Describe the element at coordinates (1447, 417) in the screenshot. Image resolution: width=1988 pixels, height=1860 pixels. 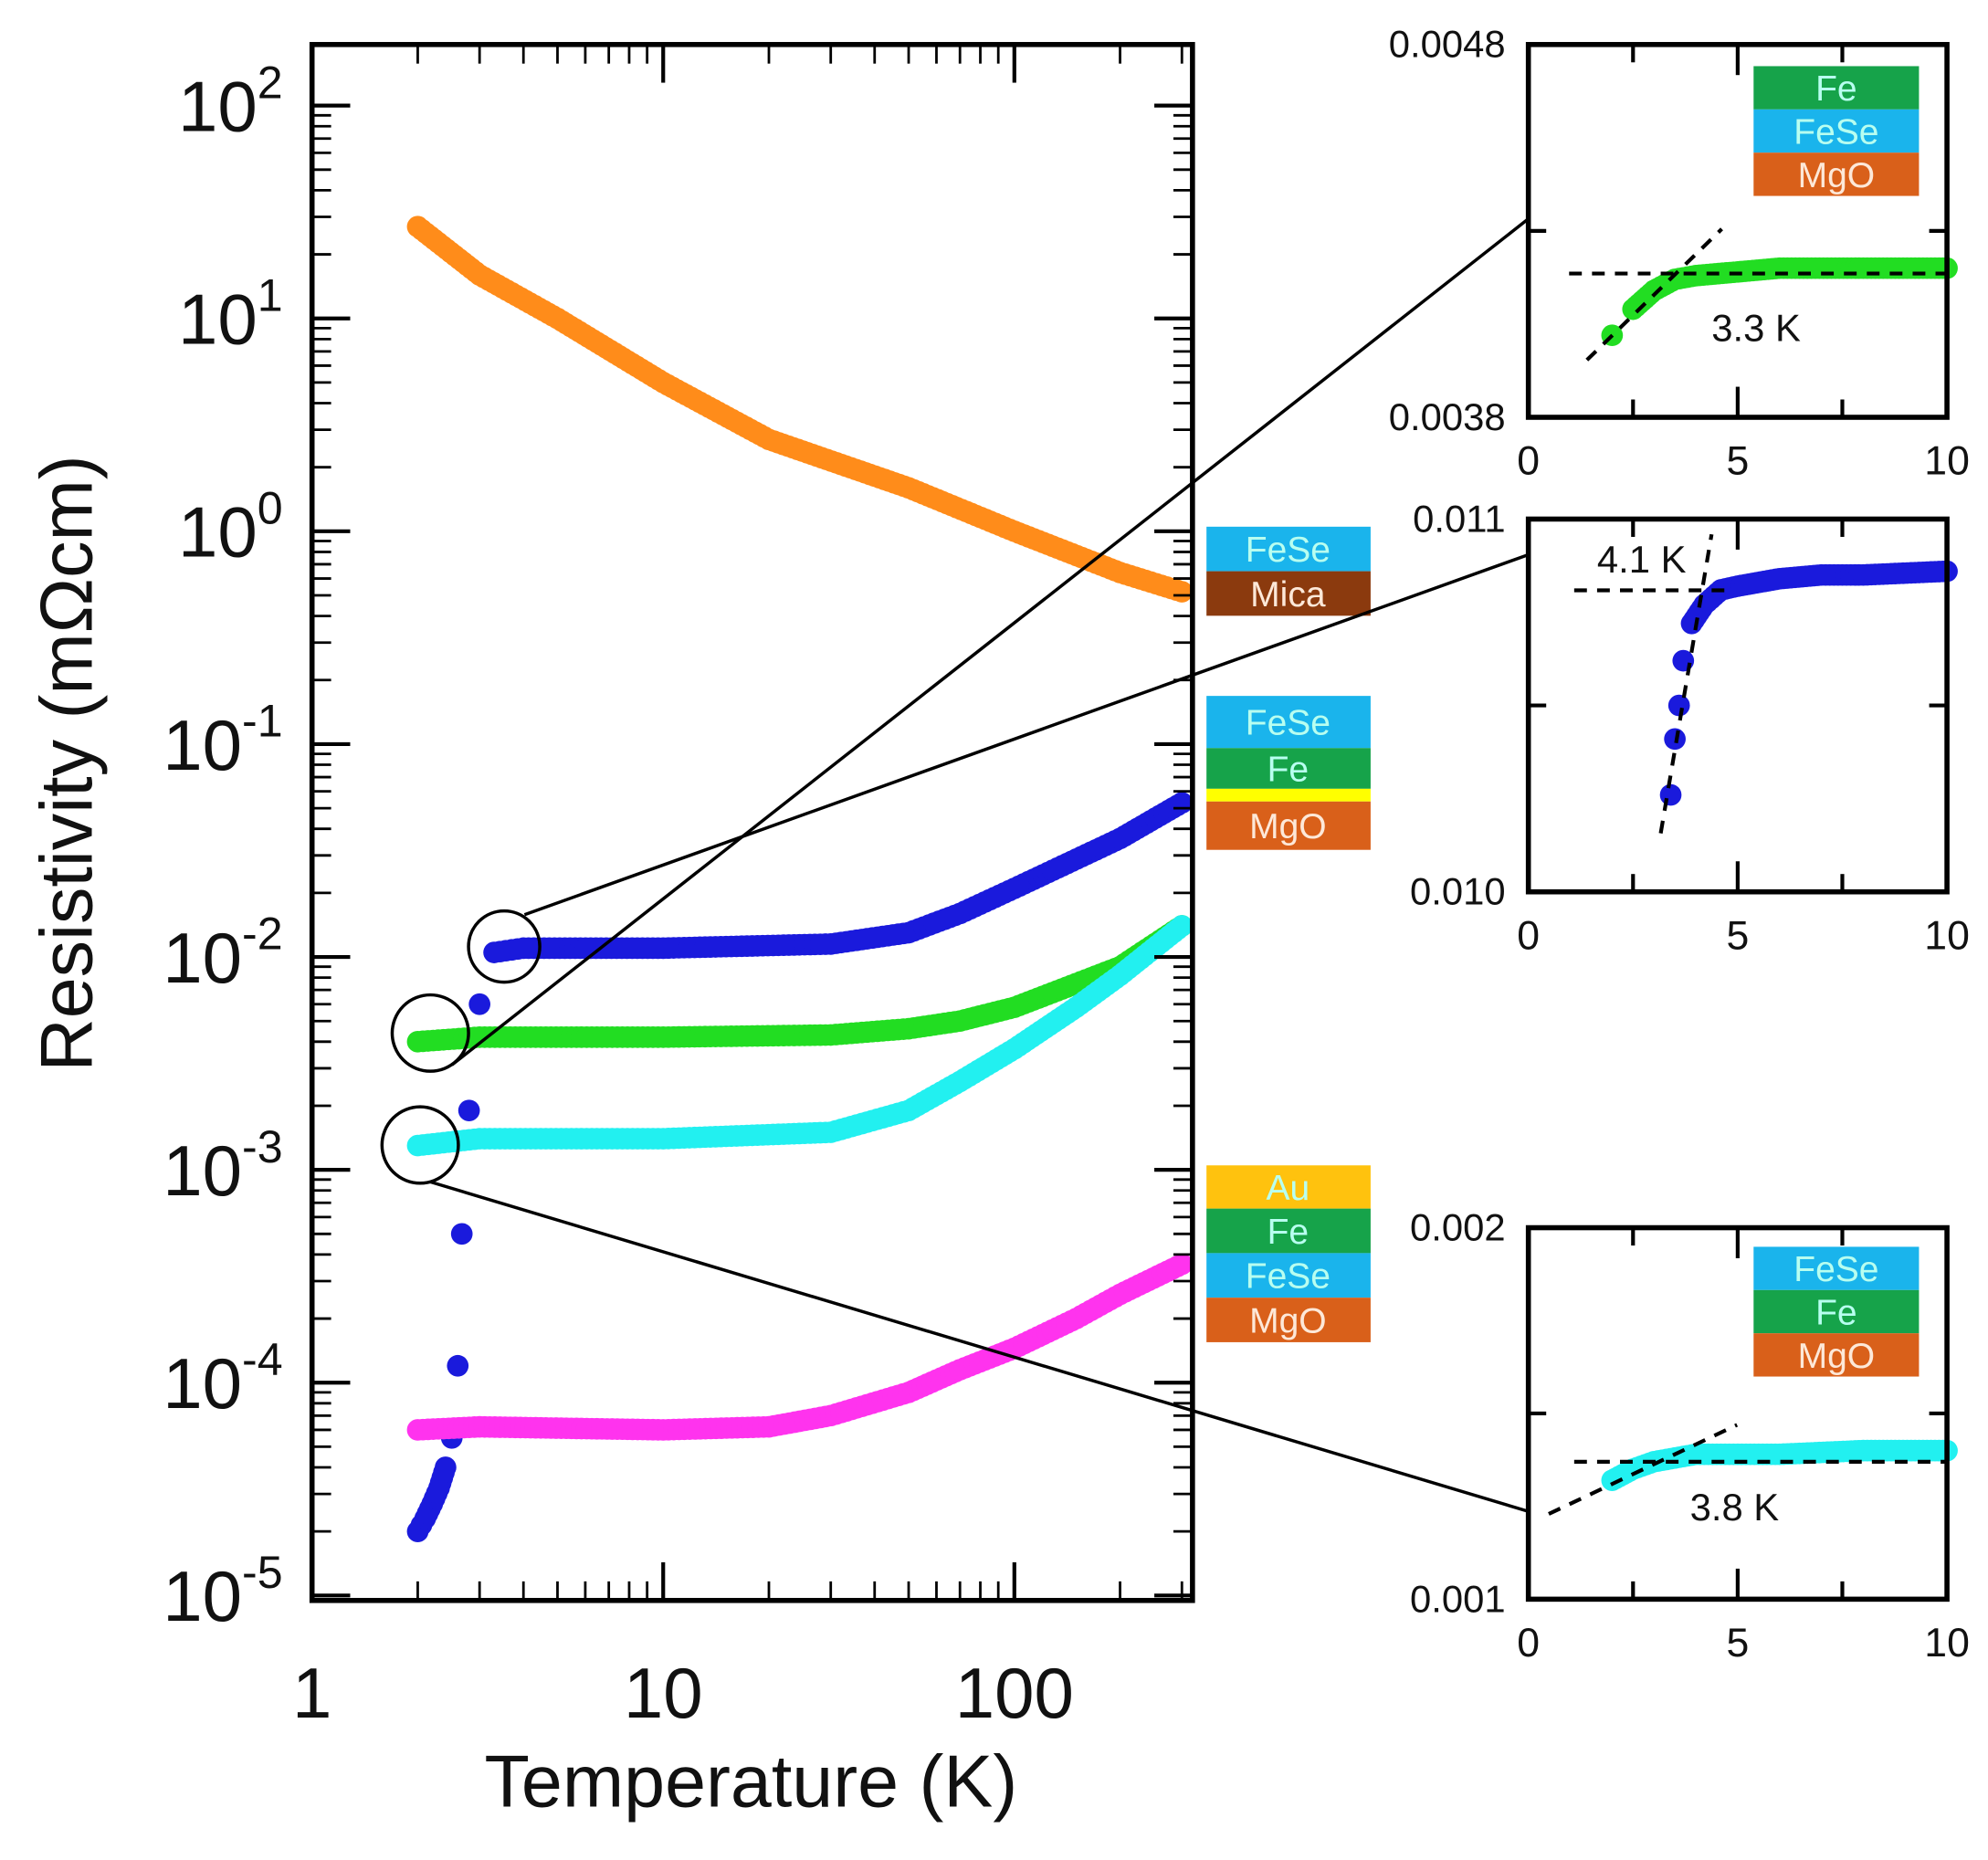
I see `y-tick-label: 0.0038` at that location.